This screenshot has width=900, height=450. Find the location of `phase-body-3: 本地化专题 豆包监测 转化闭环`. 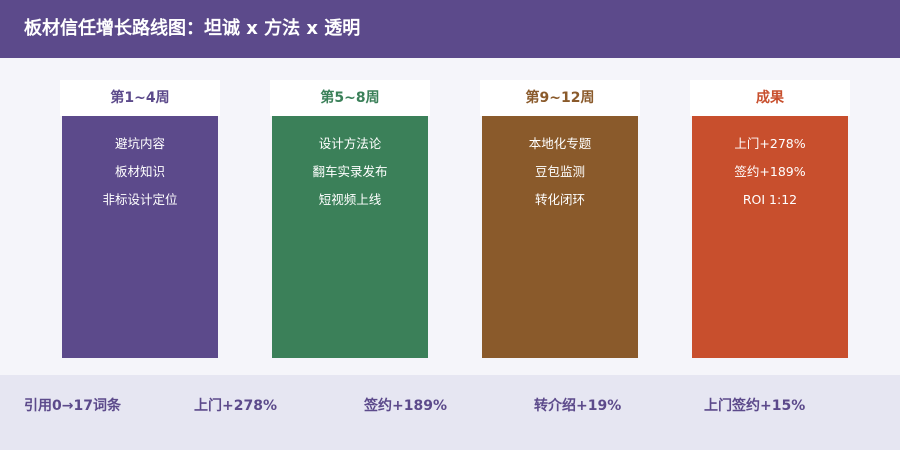

phase-body-3: 本地化专题 豆包监测 转化闭环 is located at coordinates (560, 237).